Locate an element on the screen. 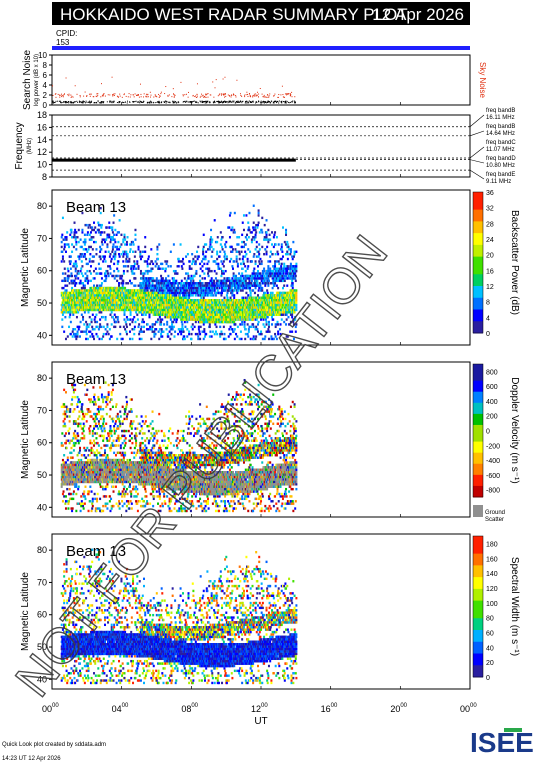 The image size is (536, 763). noise-tick-label: 4 is located at coordinates (45, 85).